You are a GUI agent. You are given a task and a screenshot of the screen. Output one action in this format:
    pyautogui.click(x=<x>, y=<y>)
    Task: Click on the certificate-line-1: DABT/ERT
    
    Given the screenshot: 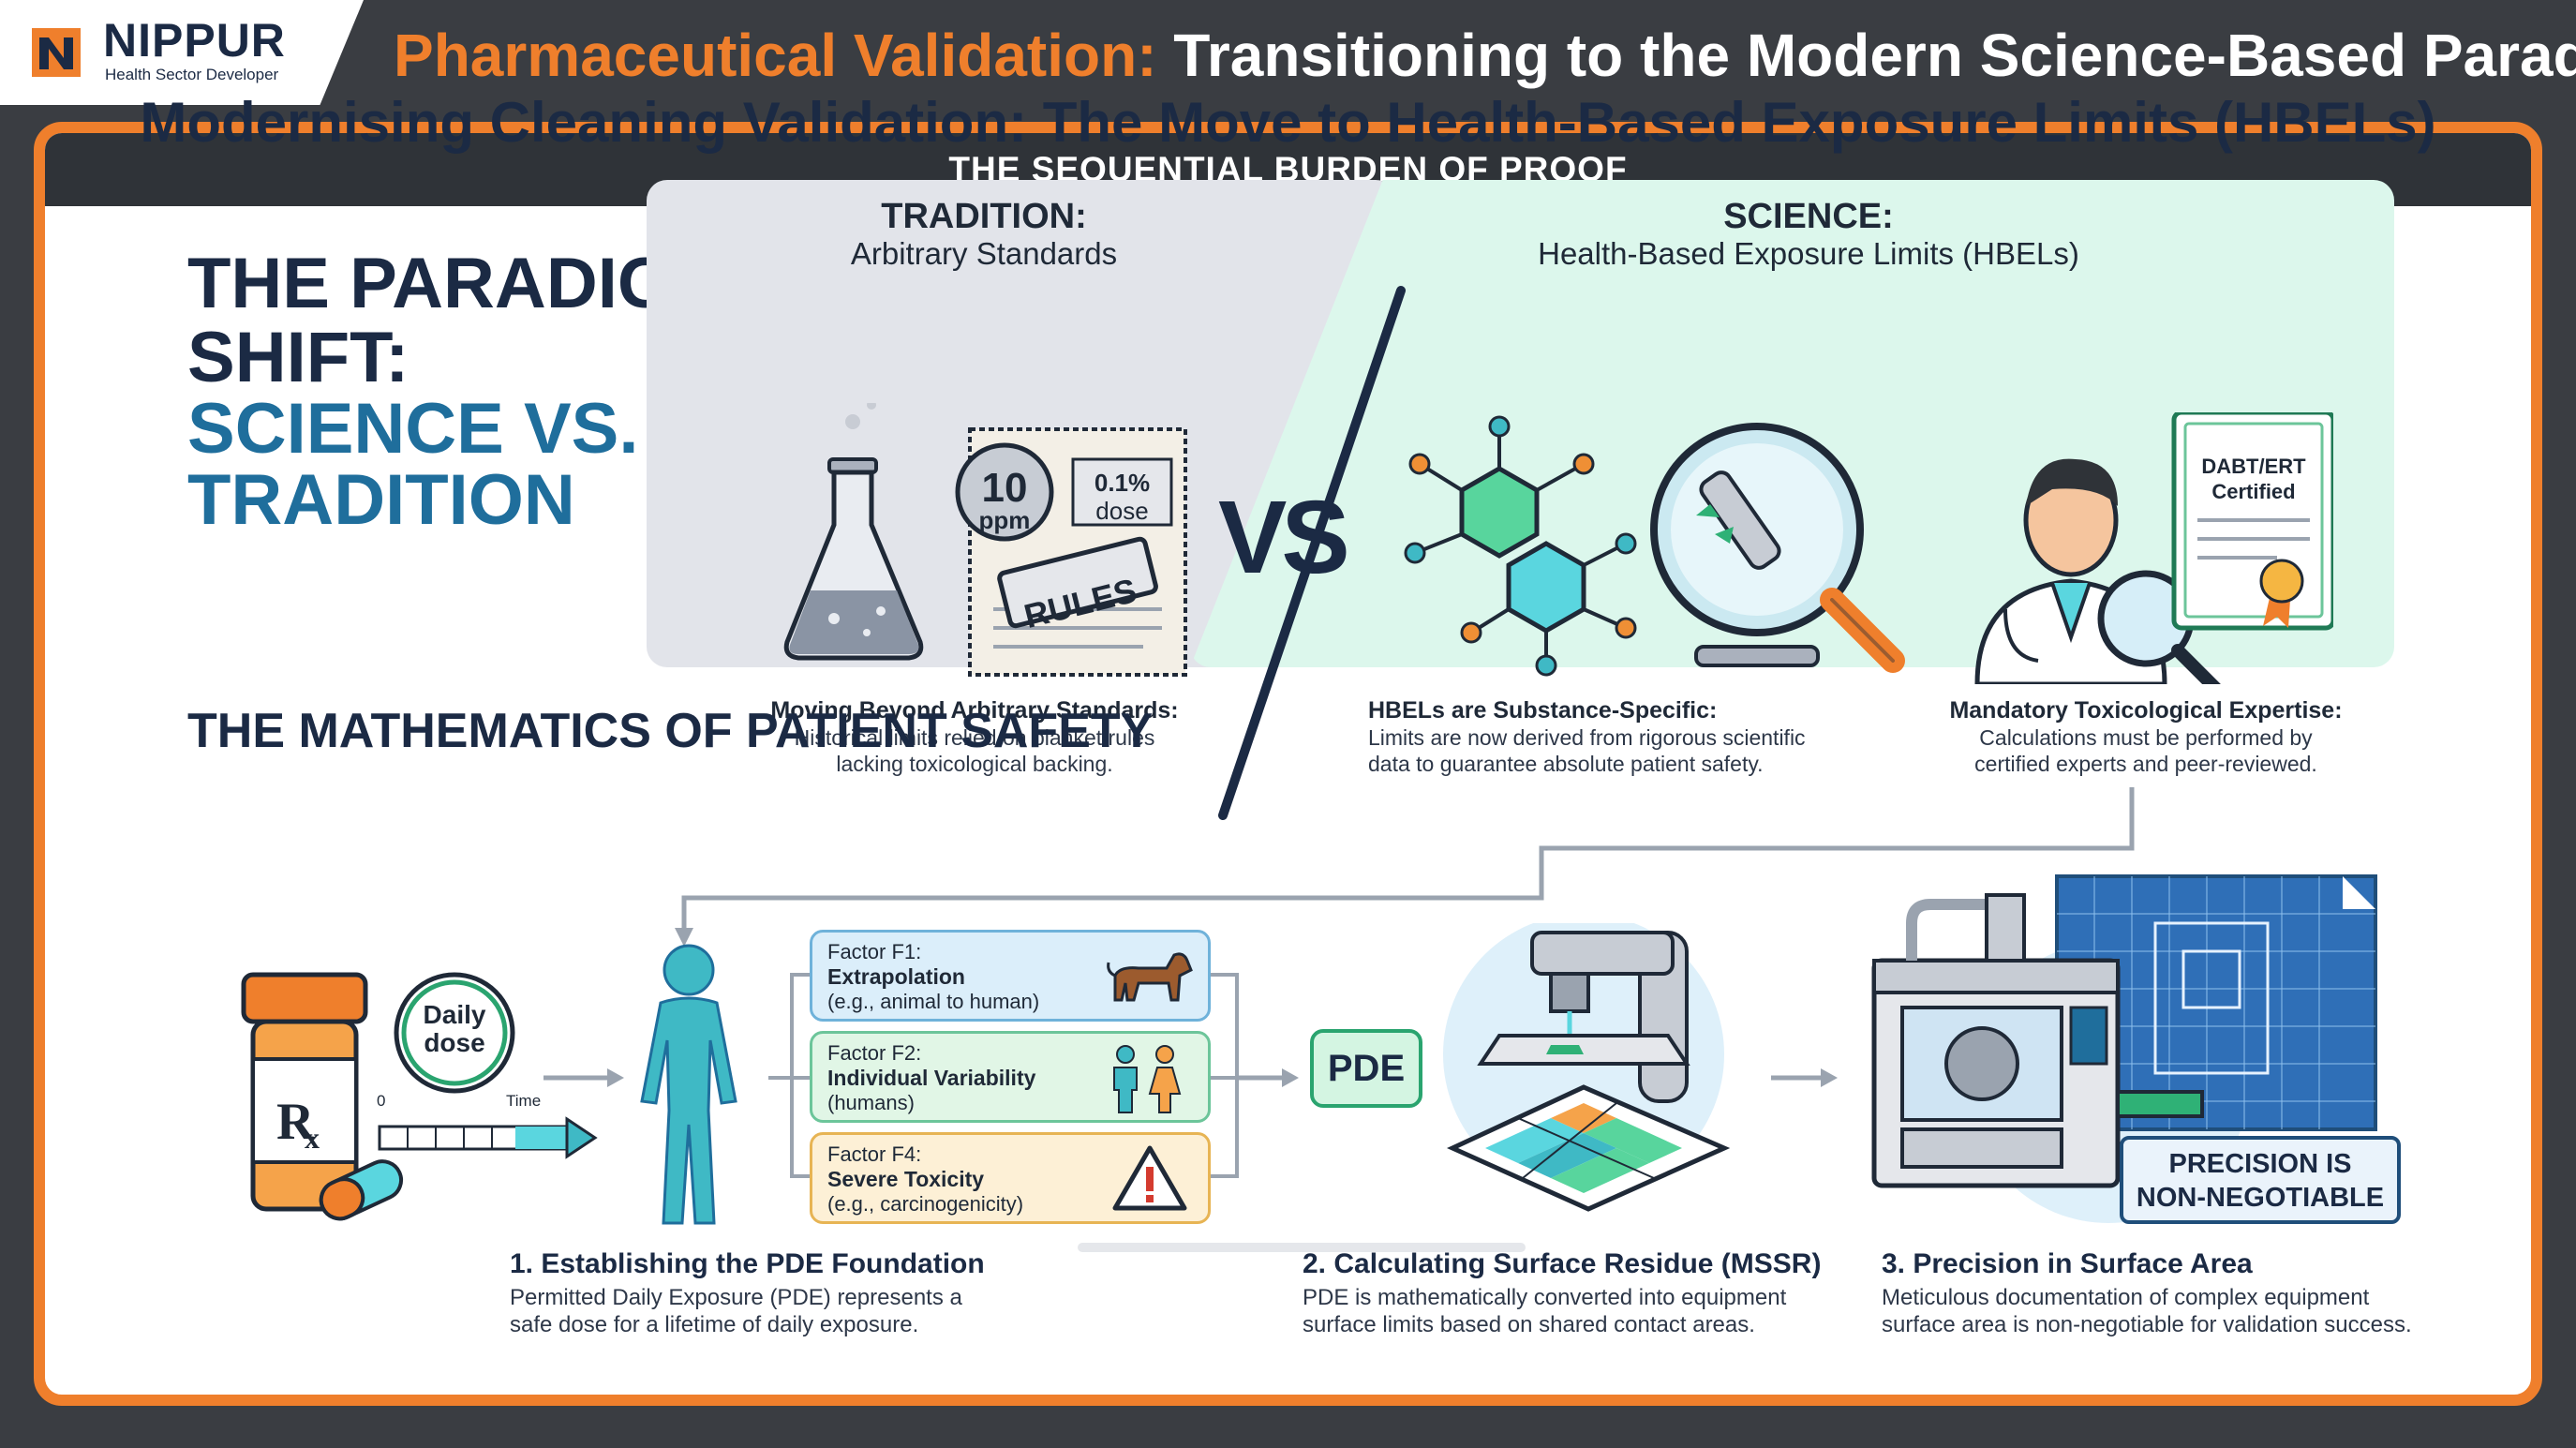 What is the action you would take?
    pyautogui.click(x=2253, y=466)
    